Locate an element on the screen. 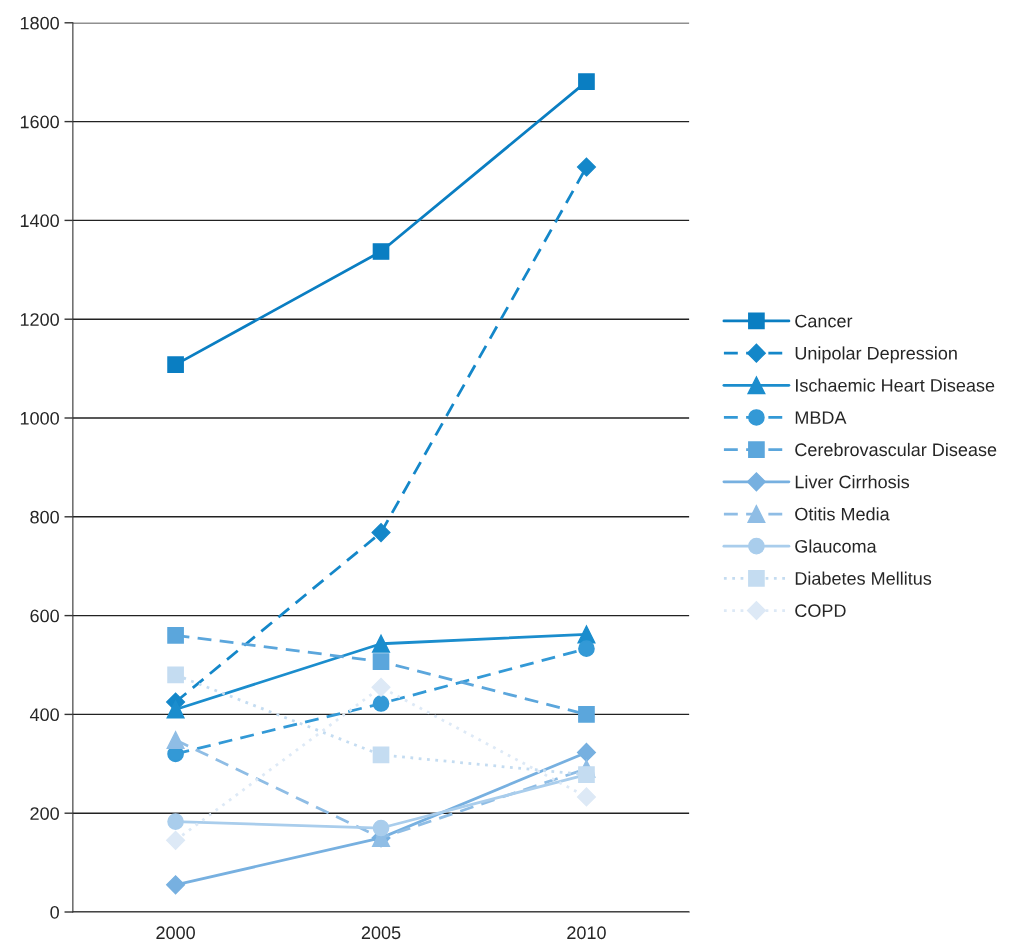 Image resolution: width=1012 pixels, height=950 pixels. legend-label: Cancer is located at coordinates (824, 321).